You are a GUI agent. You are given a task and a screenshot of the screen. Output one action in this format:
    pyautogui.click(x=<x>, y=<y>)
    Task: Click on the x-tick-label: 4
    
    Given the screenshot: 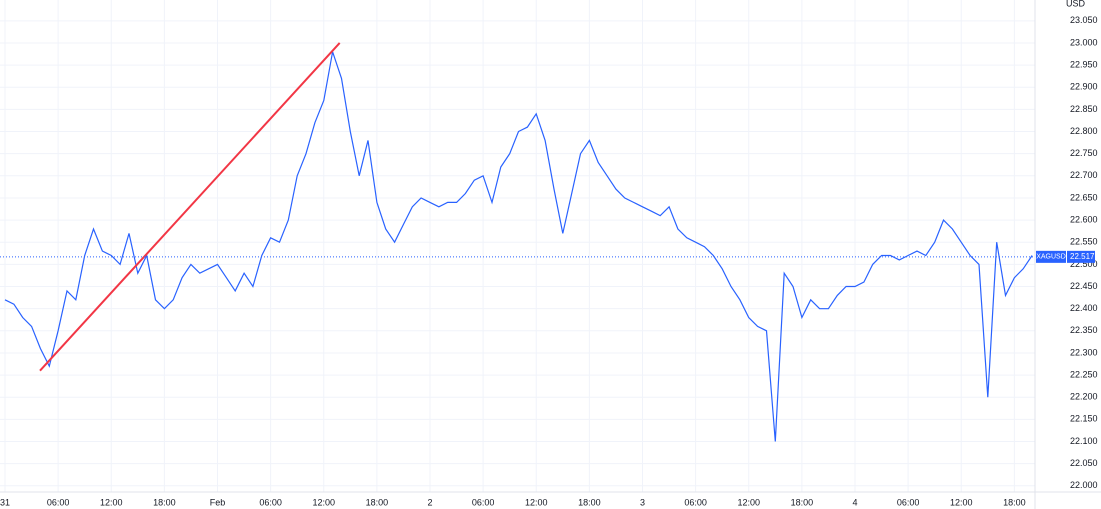 What is the action you would take?
    pyautogui.click(x=854, y=502)
    